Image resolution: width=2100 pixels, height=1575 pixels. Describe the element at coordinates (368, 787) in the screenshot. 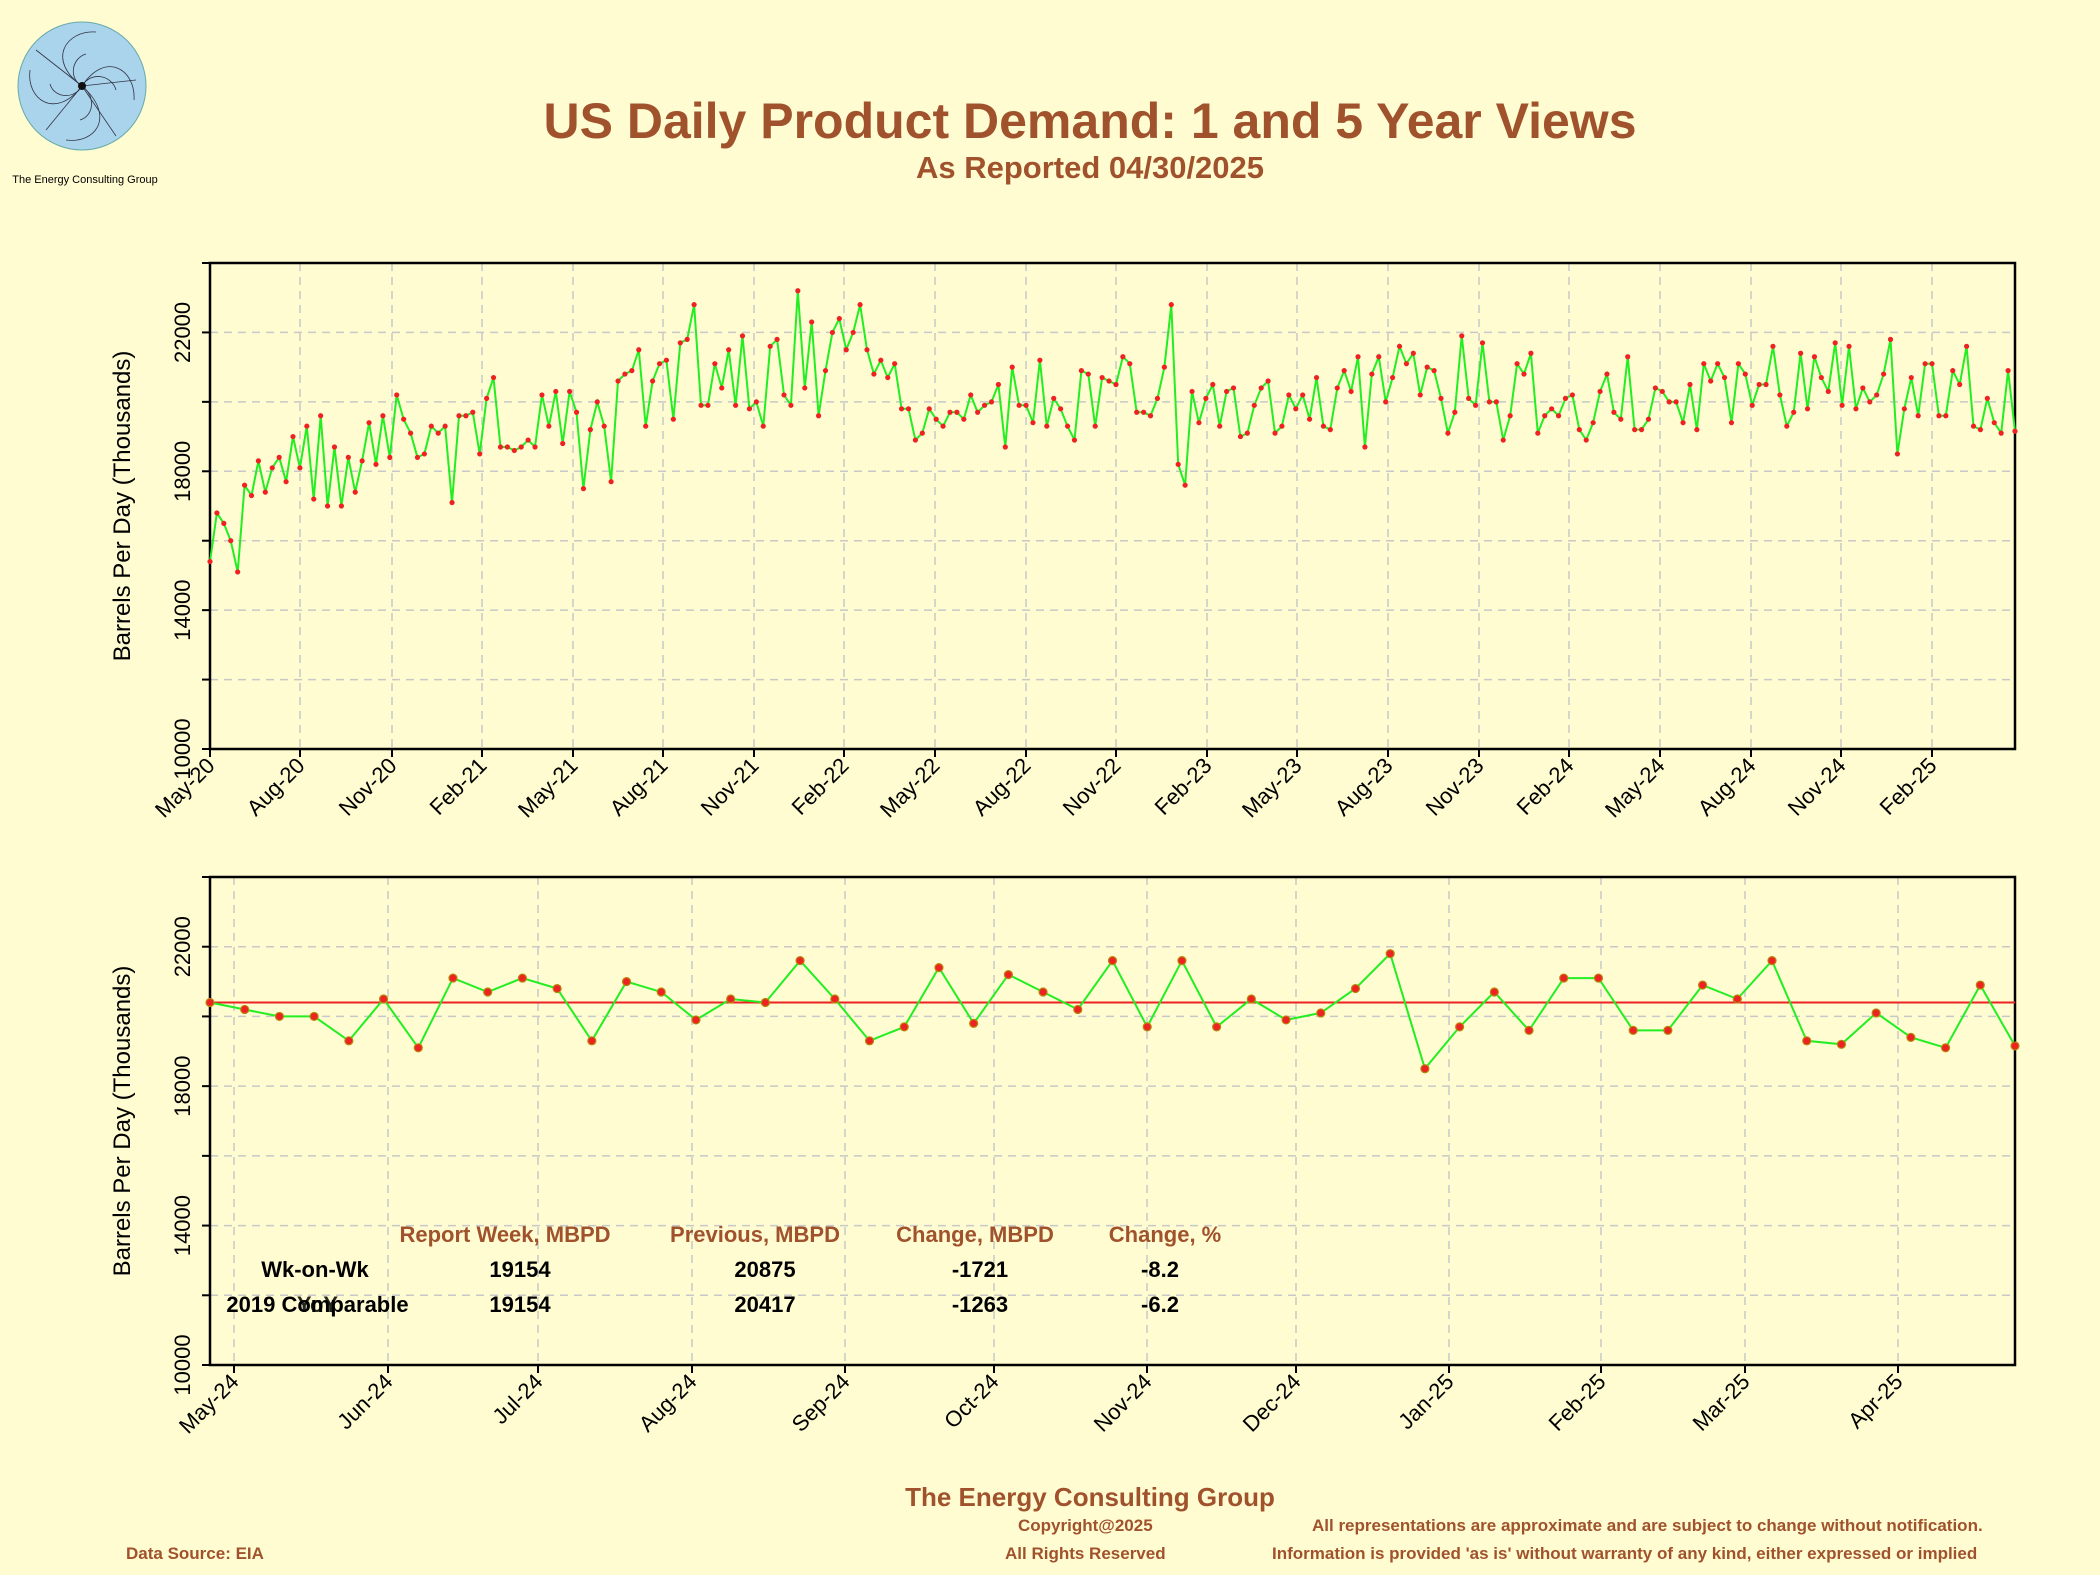

I see `x-tick-label: Nov-20` at that location.